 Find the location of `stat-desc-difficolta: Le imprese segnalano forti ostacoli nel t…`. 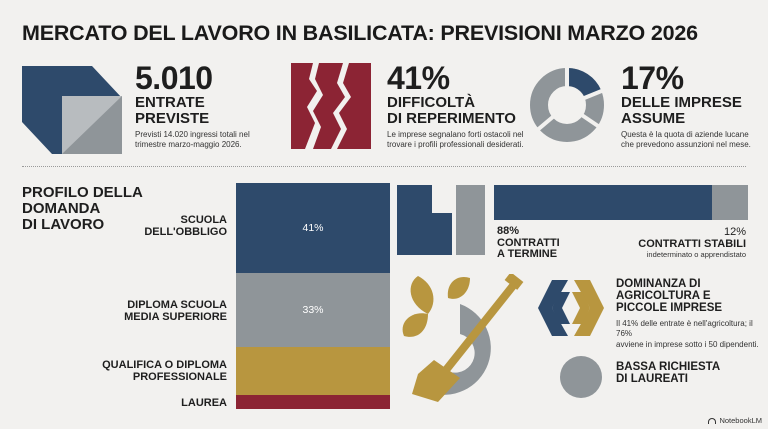

stat-desc-difficolta: Le imprese segnalano forti ostacoli nel t… is located at coordinates (455, 140).